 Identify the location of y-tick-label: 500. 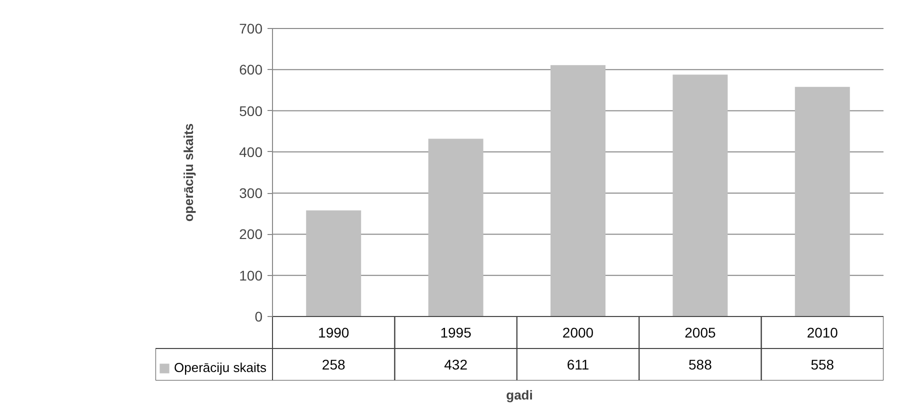
(251, 110).